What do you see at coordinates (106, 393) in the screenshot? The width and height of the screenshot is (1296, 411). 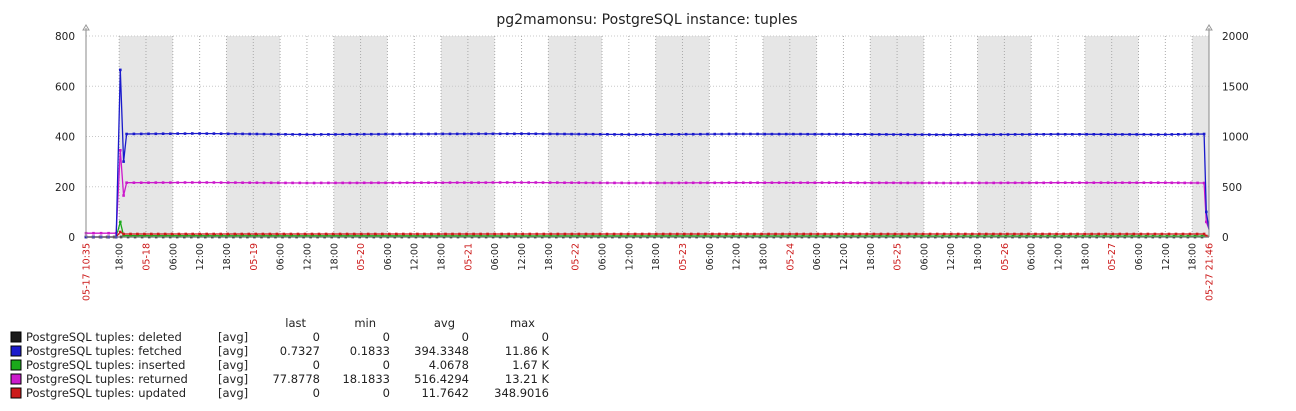 I see `legend-series-name: PostgreSQL tuples: updated` at bounding box center [106, 393].